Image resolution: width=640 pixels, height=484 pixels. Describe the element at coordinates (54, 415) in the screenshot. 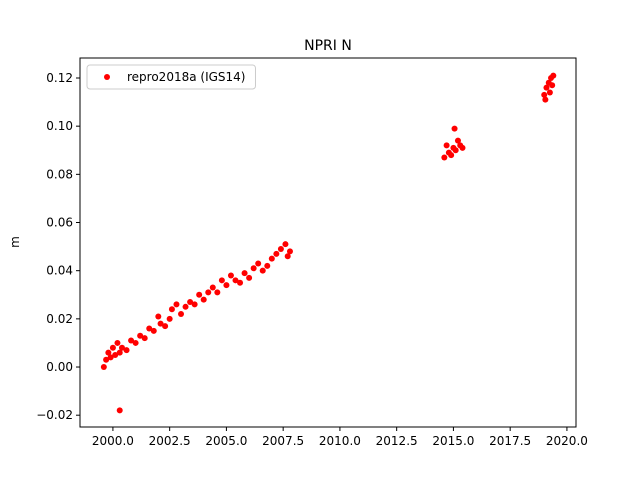

I see `y-tick-label: −0.02` at that location.